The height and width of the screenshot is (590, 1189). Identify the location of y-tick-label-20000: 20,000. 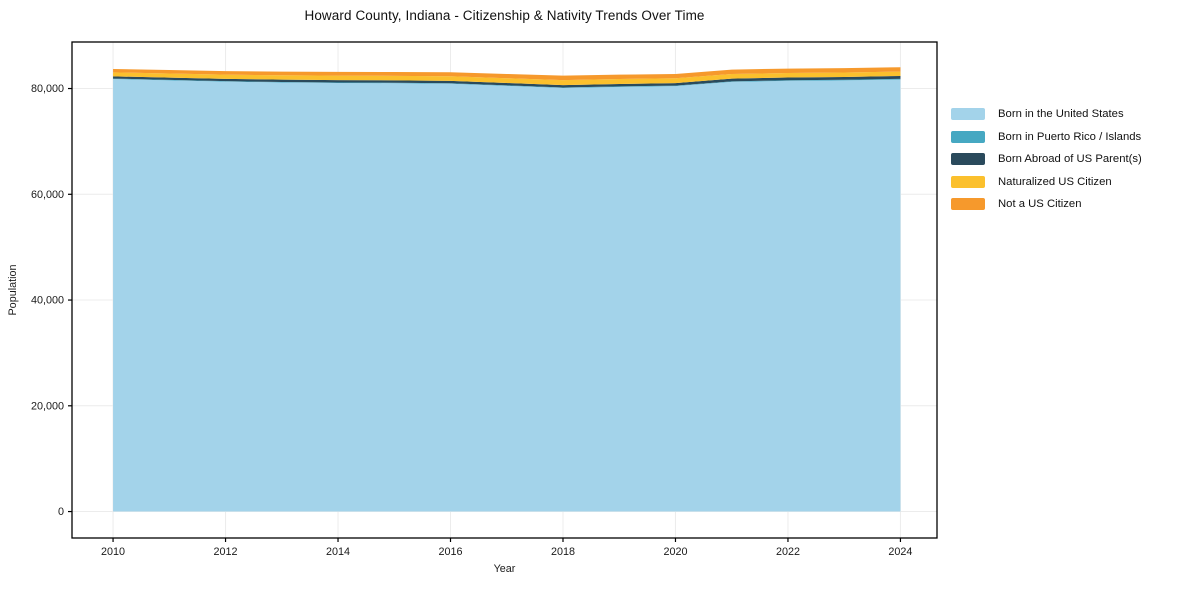
(47, 406).